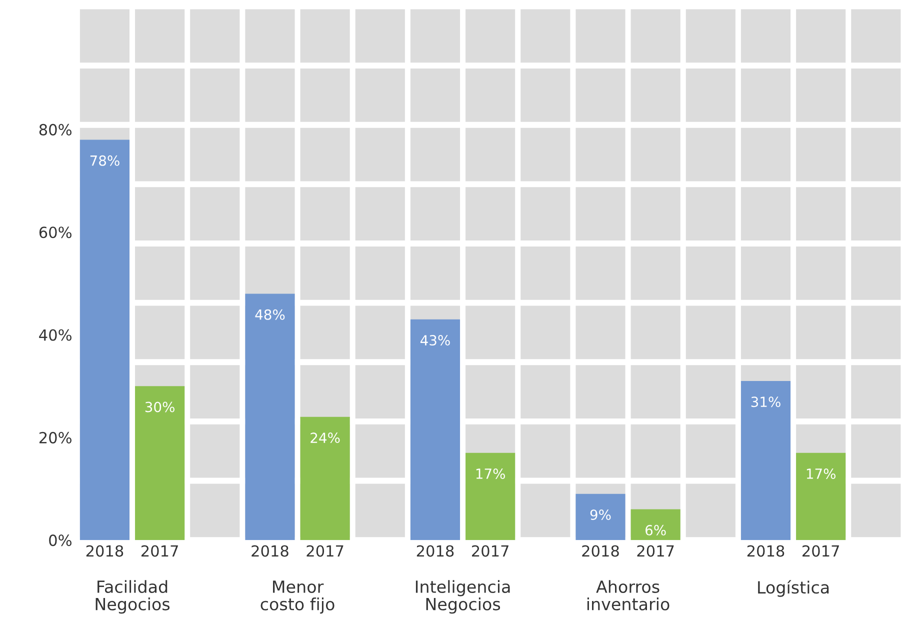 The image size is (908, 628). I want to click on data-label: 43%, so click(435, 340).